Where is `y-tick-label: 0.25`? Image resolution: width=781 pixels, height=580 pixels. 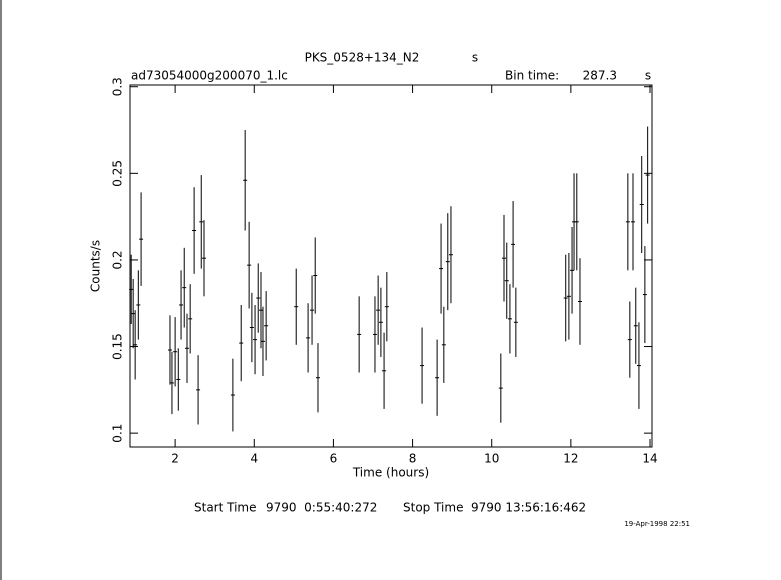 y-tick-label: 0.25 is located at coordinates (118, 173).